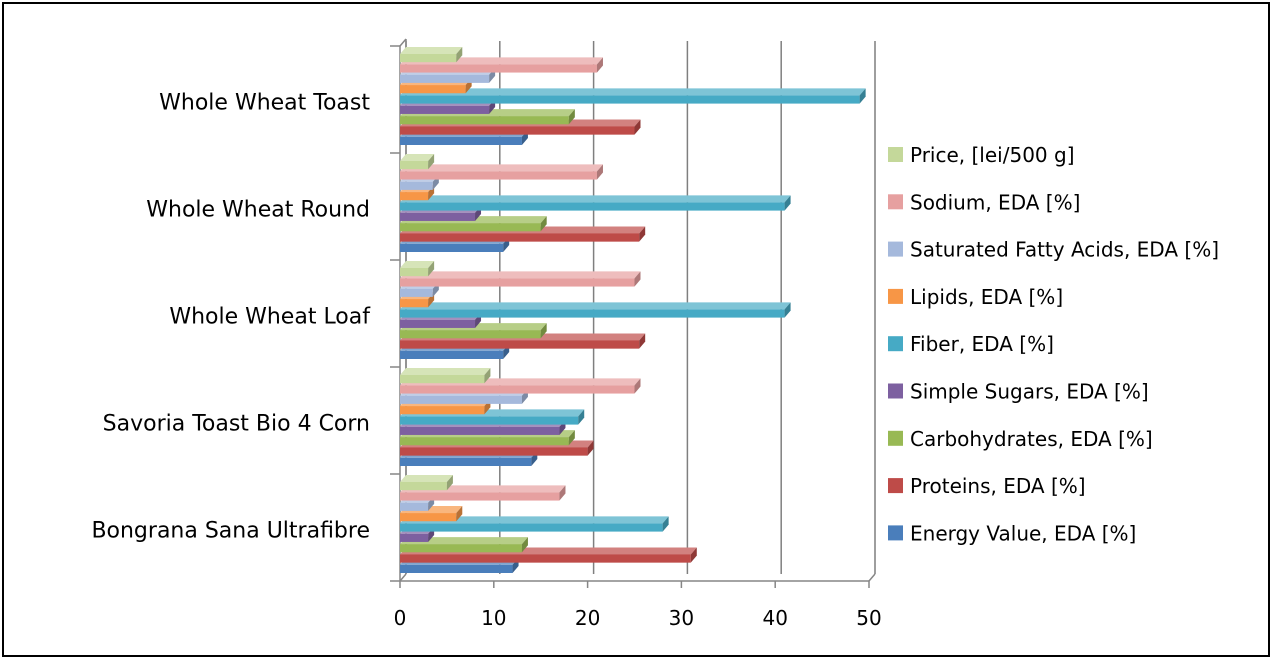 Image resolution: width=1276 pixels, height=661 pixels. Describe the element at coordinates (1023, 533) in the screenshot. I see `legend-label: Energy Value, EDA [%]` at that location.